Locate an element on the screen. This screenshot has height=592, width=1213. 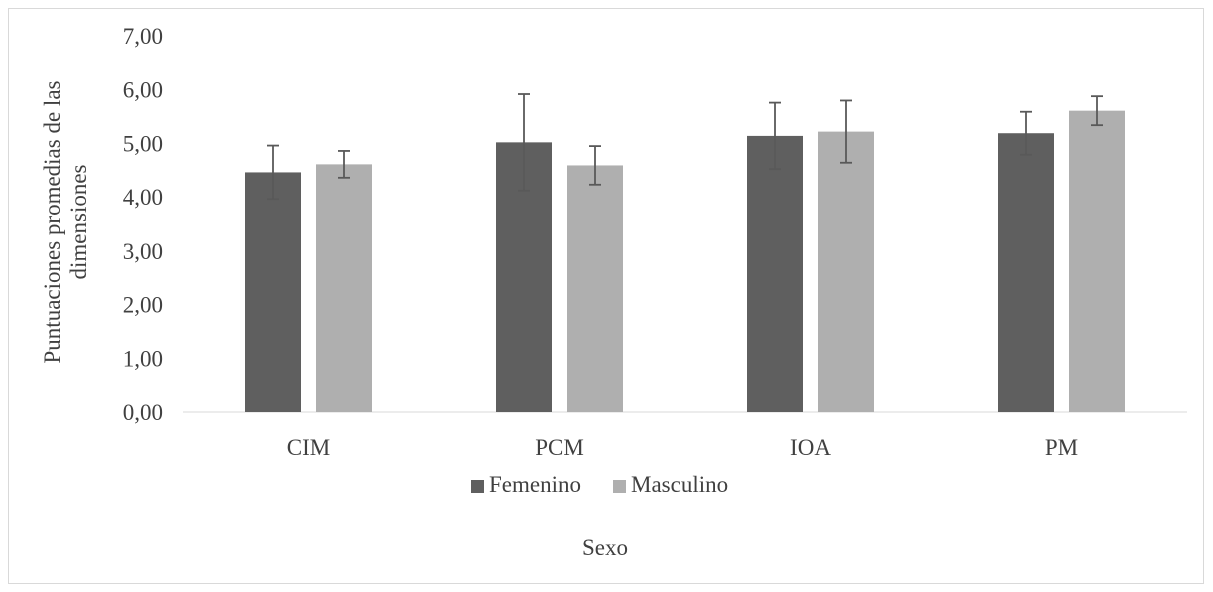
x-axis-label: Sexo is located at coordinates (605, 547).